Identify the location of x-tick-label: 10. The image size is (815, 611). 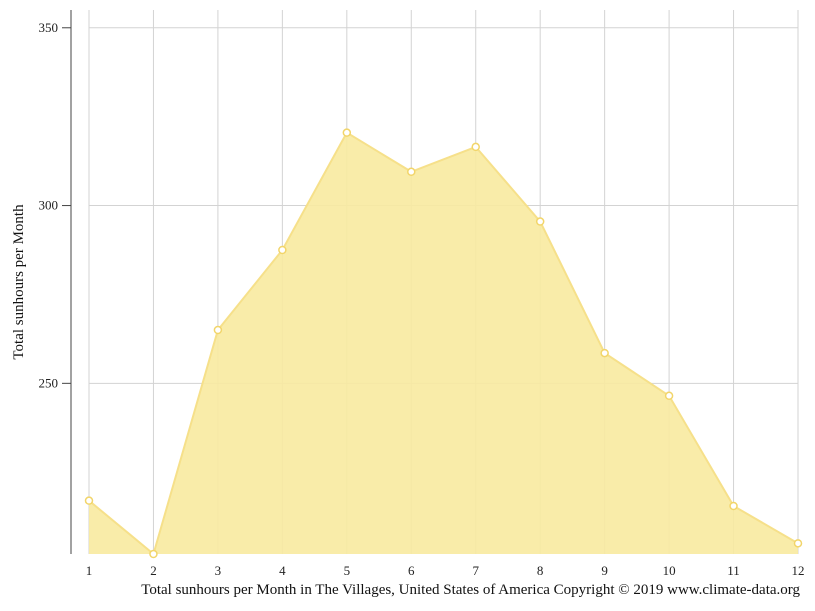
(669, 570).